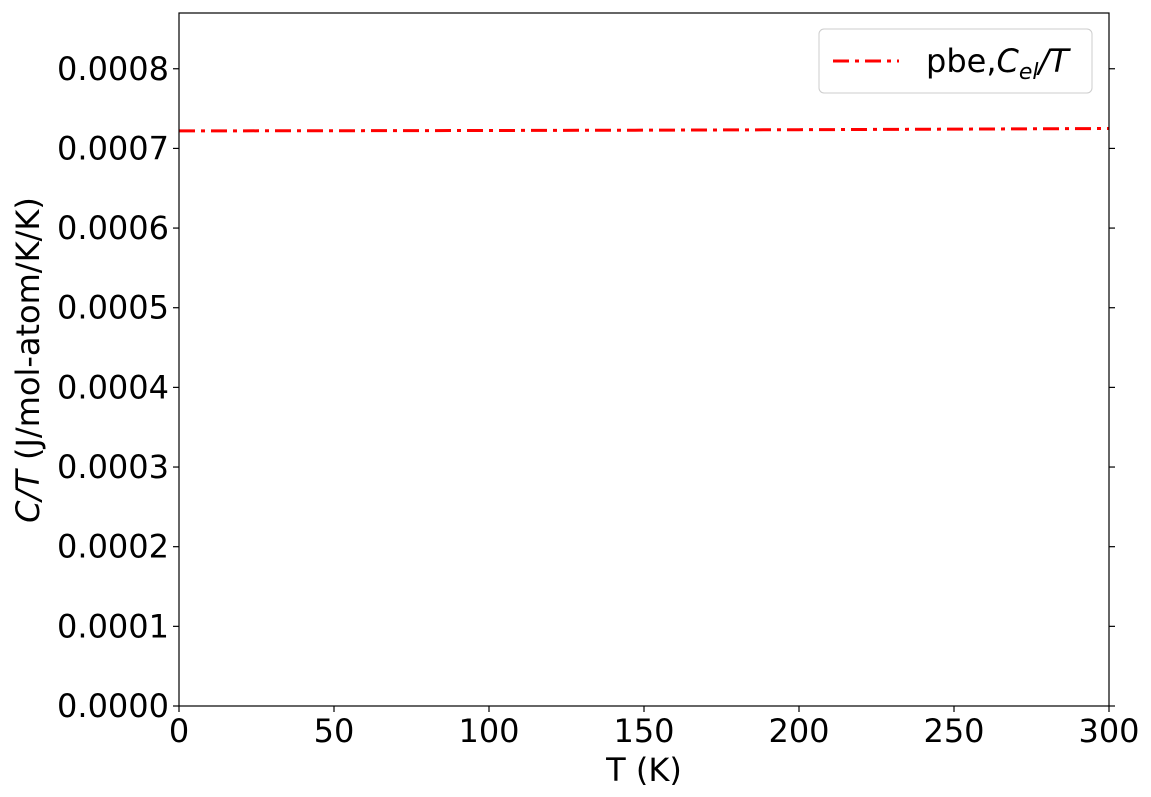  What do you see at coordinates (113, 308) in the screenshot?
I see `y-tick-label: 0.0005` at bounding box center [113, 308].